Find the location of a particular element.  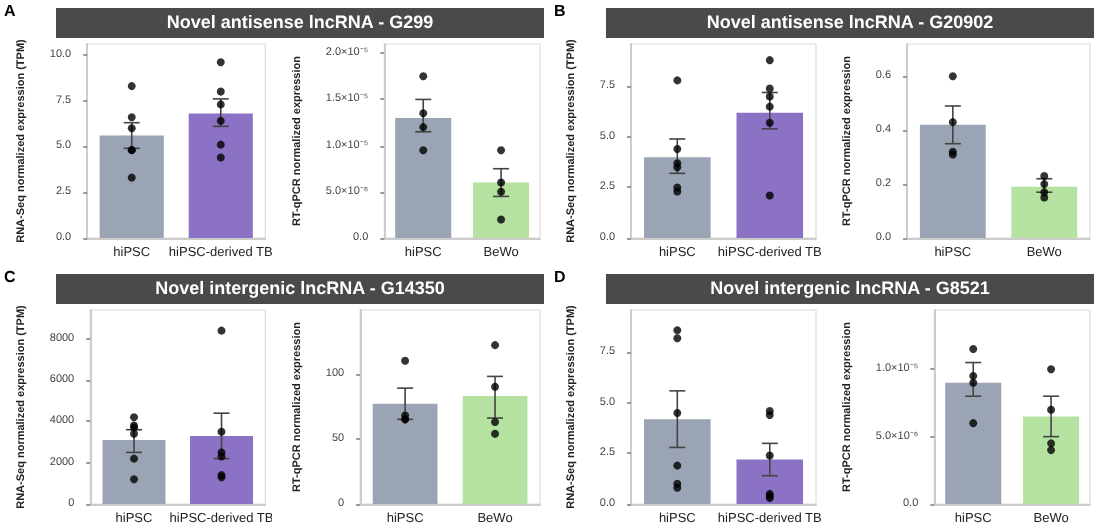

chart-title: Novel intergenic lncRNA - G14350 is located at coordinates (300, 289).